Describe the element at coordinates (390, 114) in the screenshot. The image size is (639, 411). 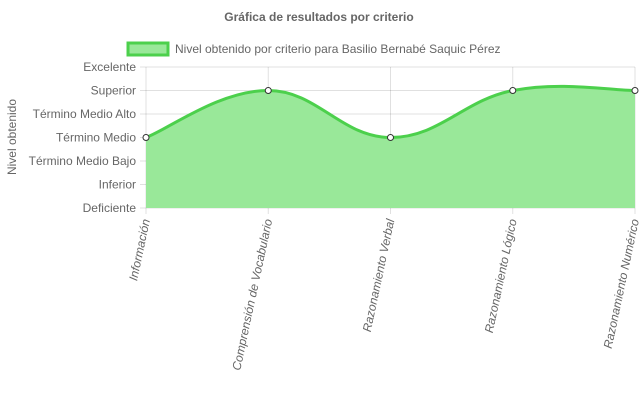
I see `data-points` at that location.